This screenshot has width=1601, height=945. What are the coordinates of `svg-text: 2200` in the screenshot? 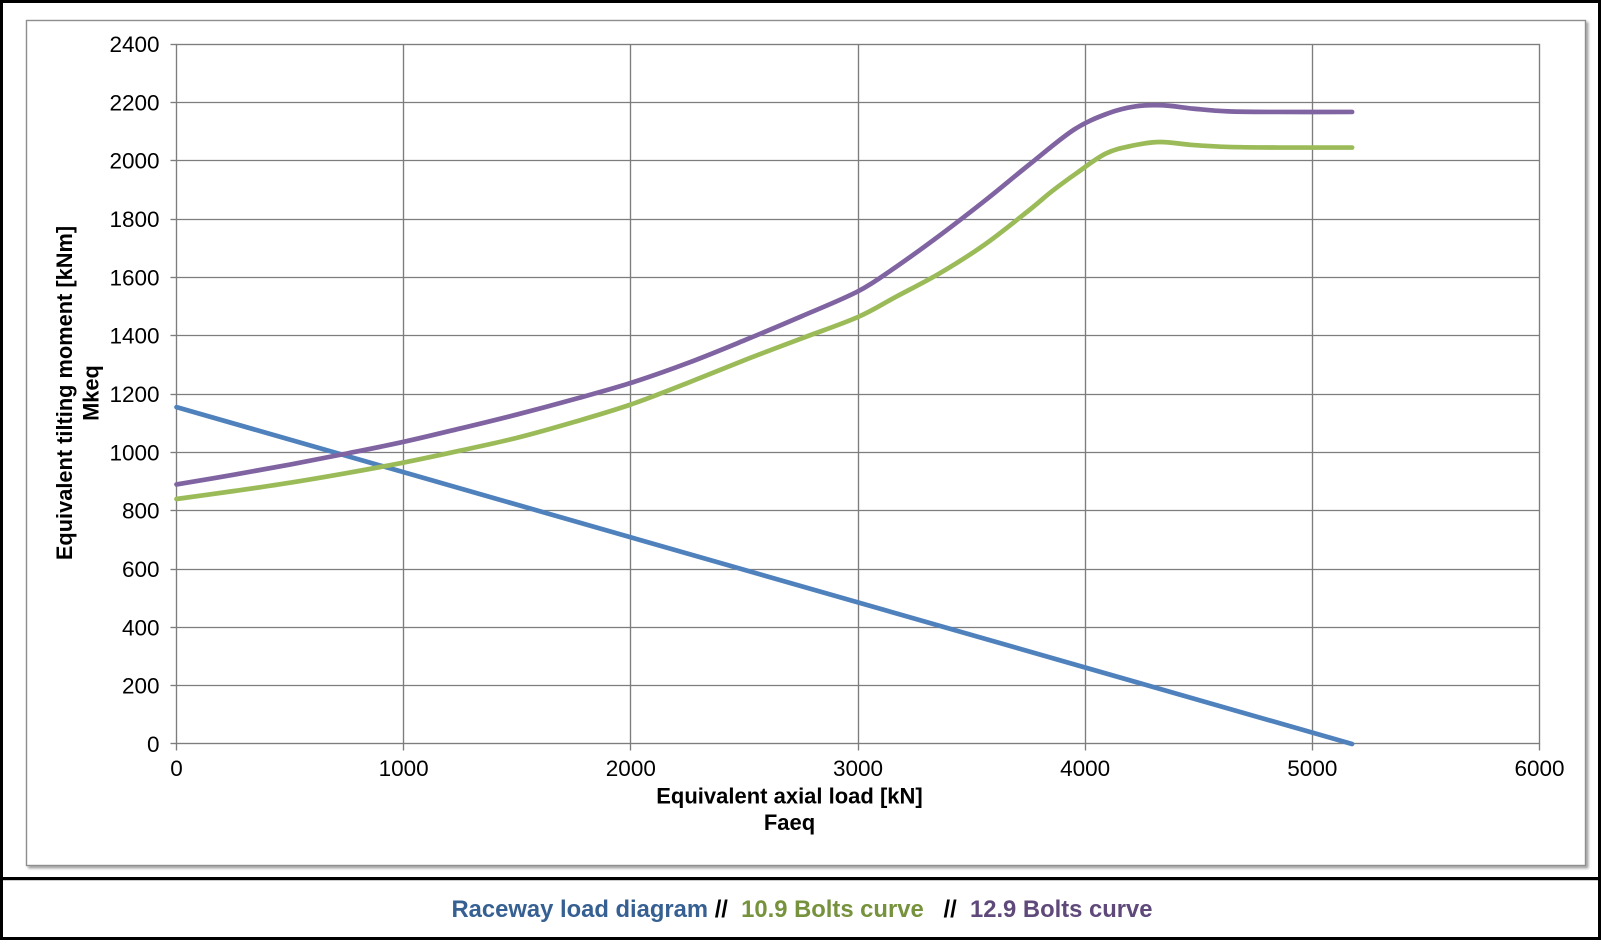 It's located at (134, 102).